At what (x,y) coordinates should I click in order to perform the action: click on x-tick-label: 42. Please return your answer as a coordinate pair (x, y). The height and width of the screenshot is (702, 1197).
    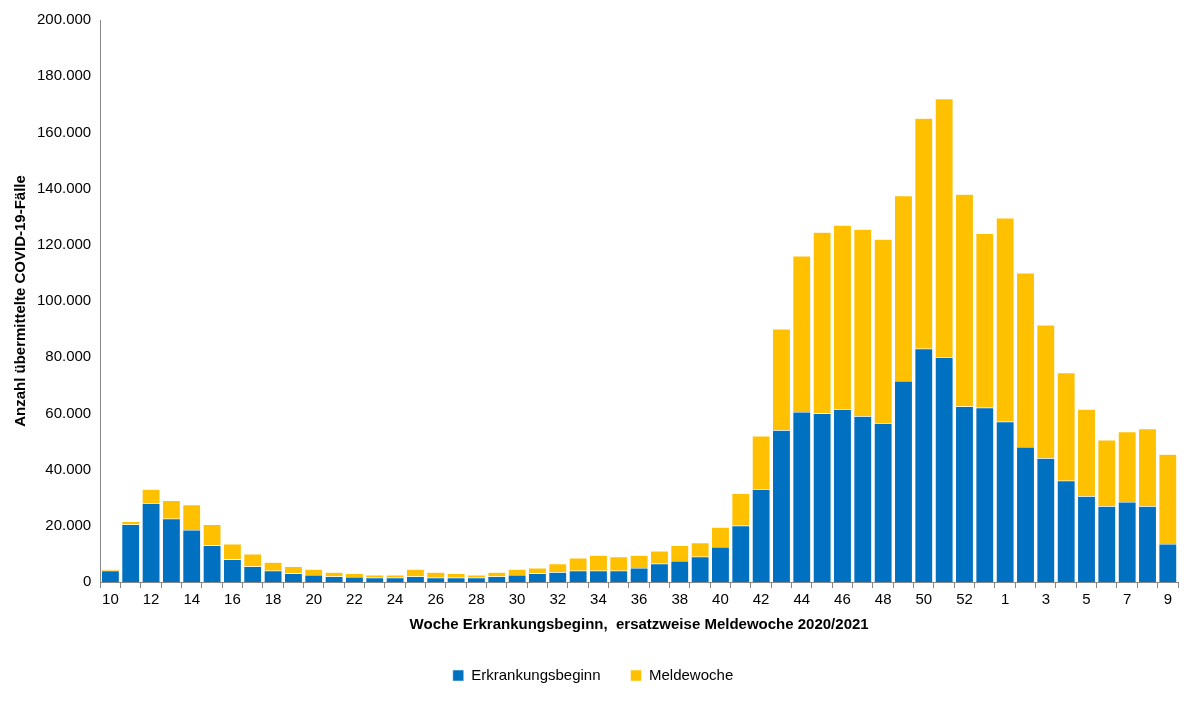
    Looking at the image, I should click on (761, 599).